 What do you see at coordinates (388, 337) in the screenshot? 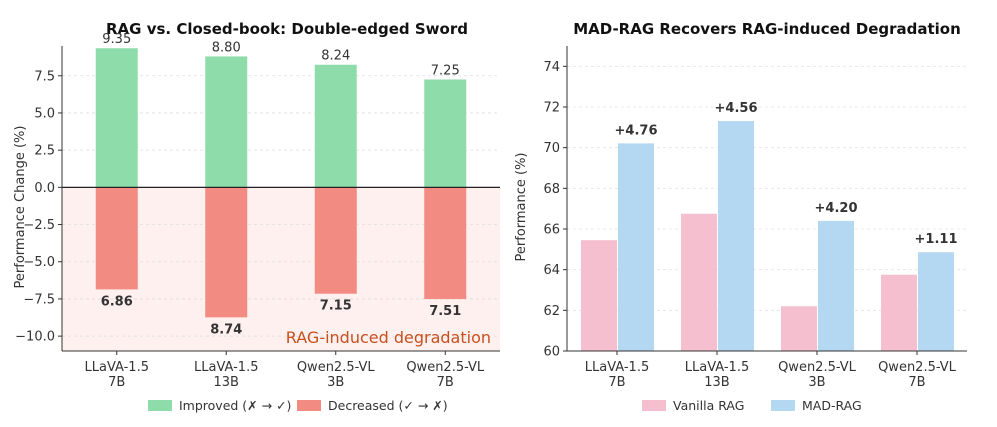
I see `degradation-annotation: RAG-induced degradation` at bounding box center [388, 337].